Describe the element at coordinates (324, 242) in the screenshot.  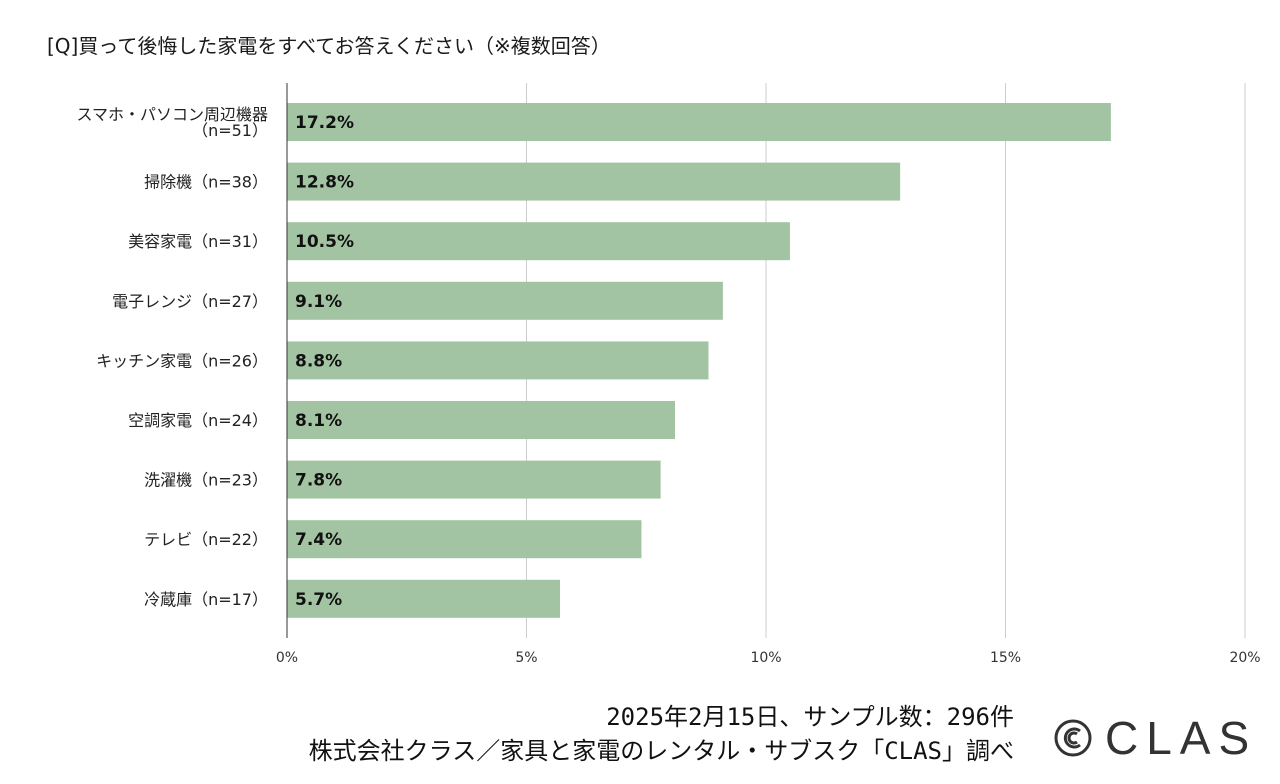
I see `data-label: 10.5%` at that location.